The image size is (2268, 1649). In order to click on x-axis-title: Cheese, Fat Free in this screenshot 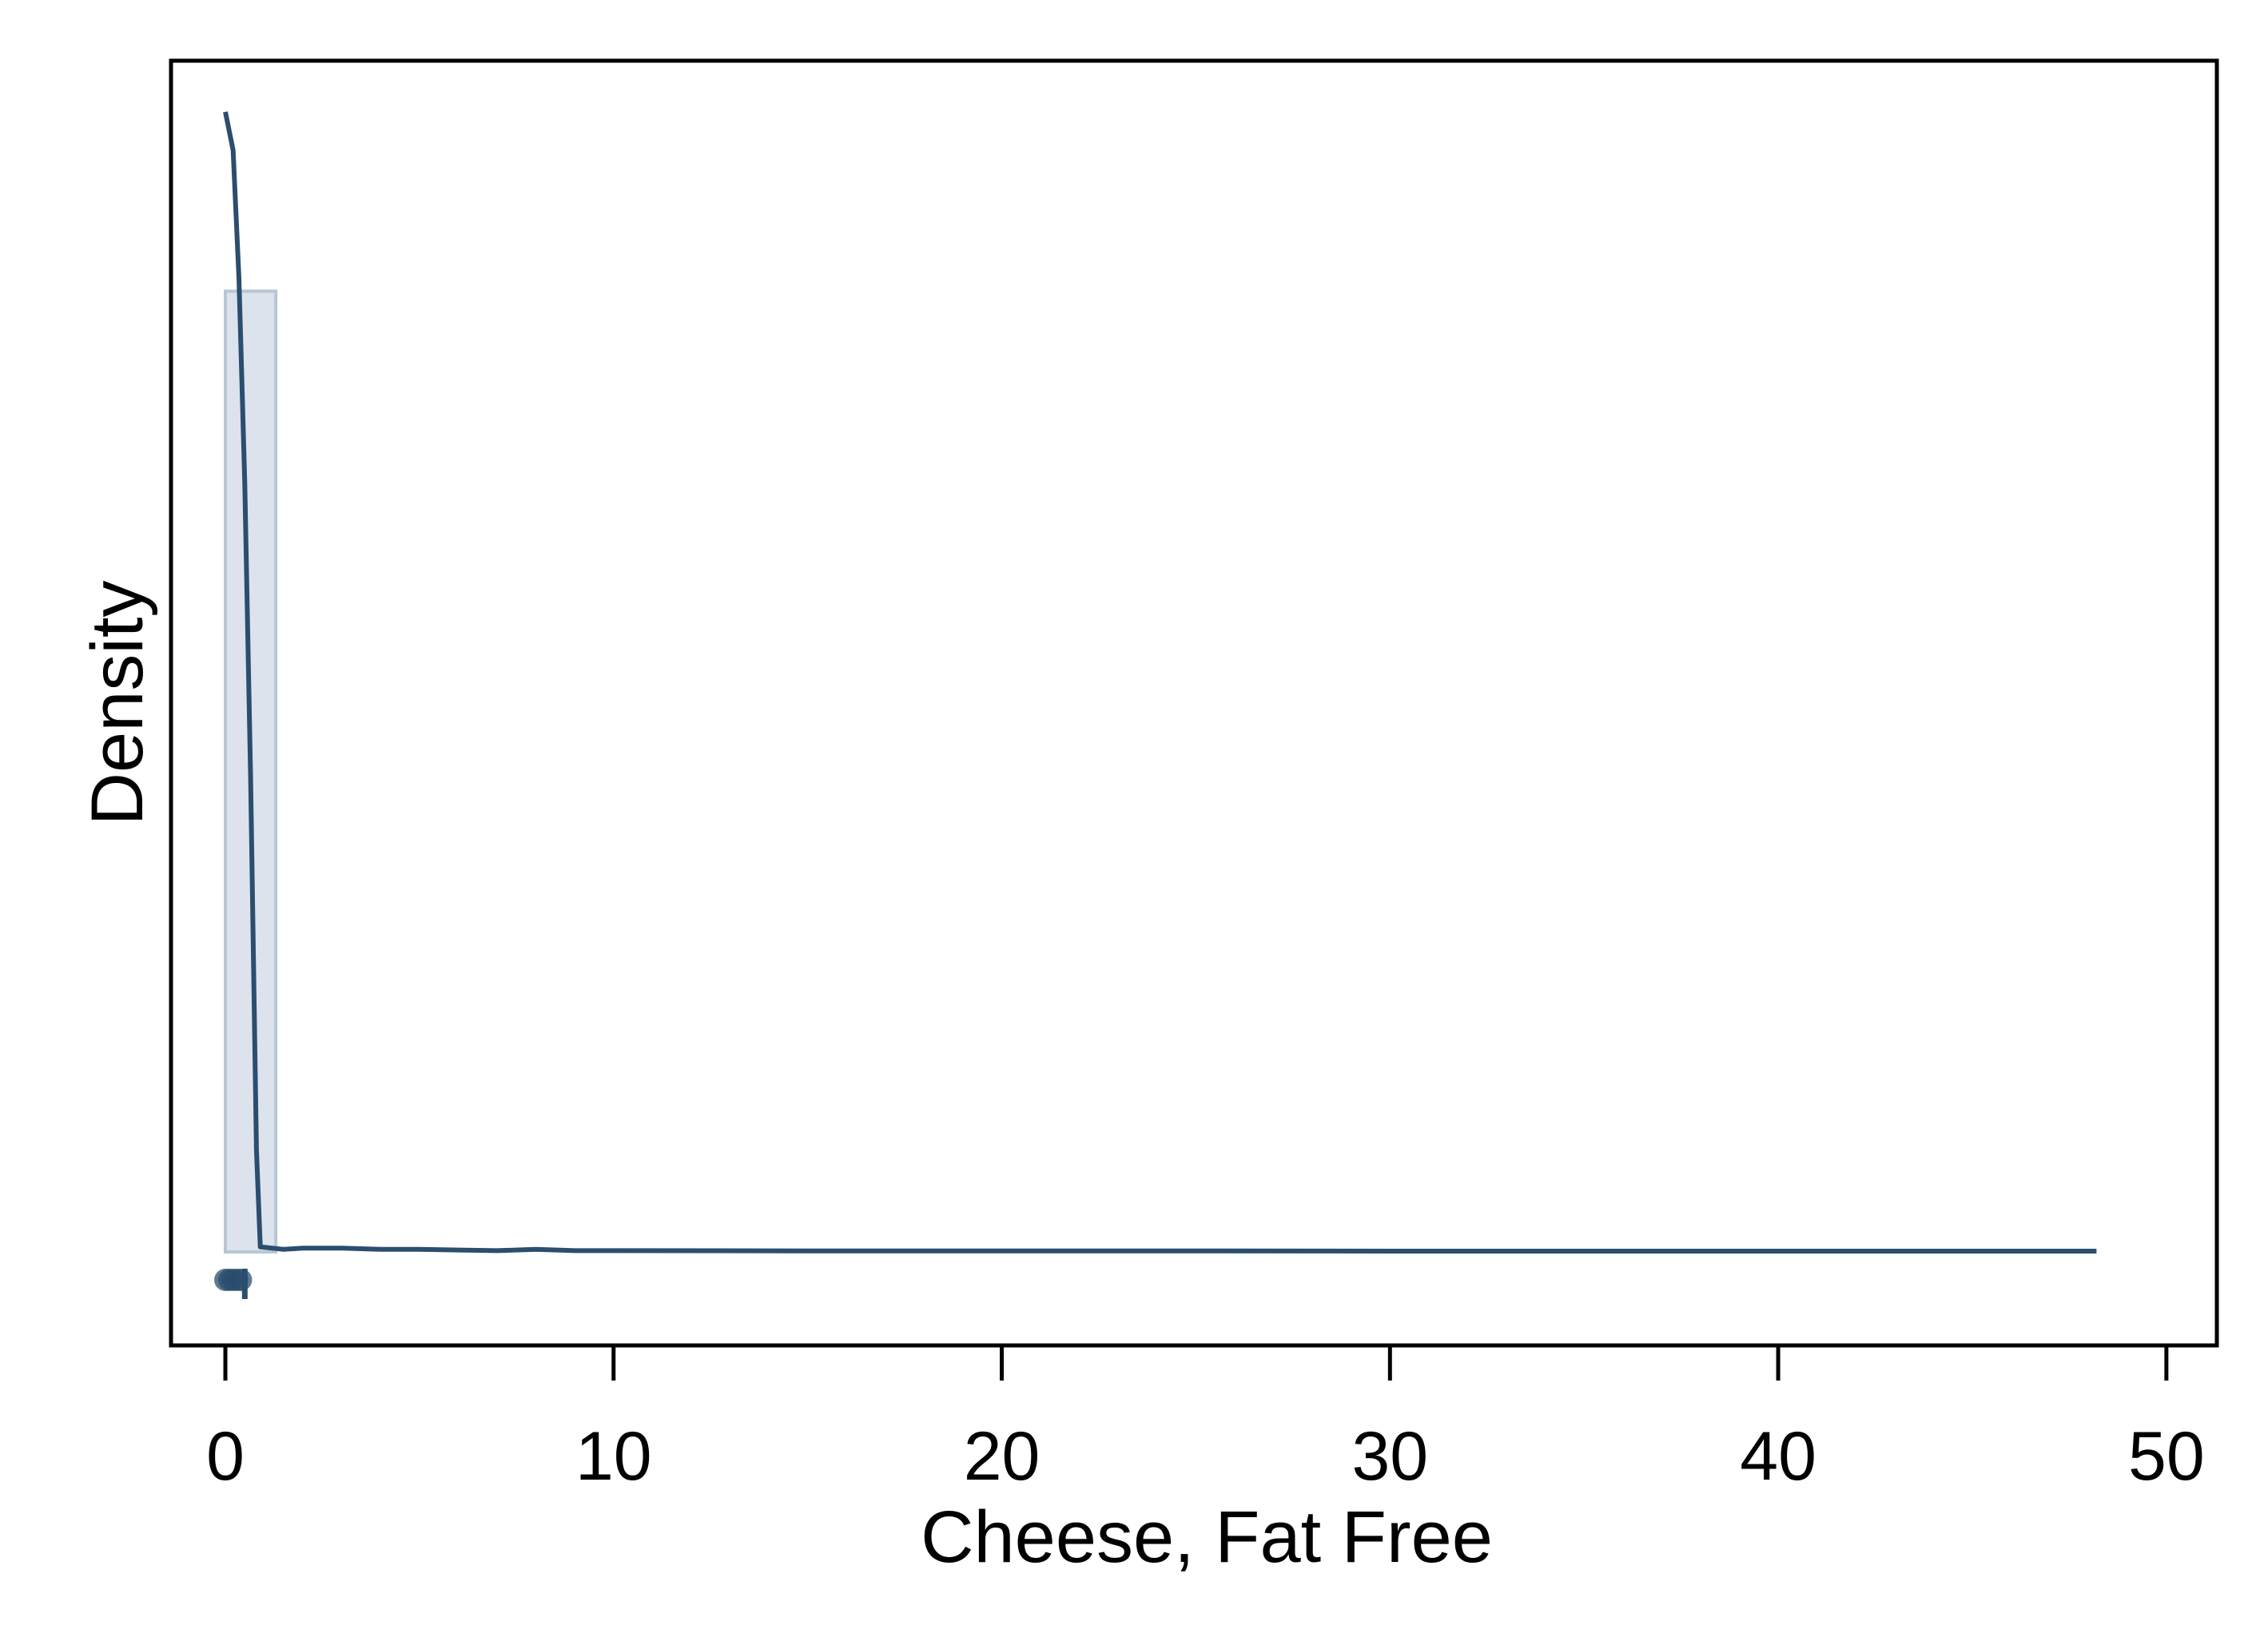, I will do `click(1207, 1537)`.